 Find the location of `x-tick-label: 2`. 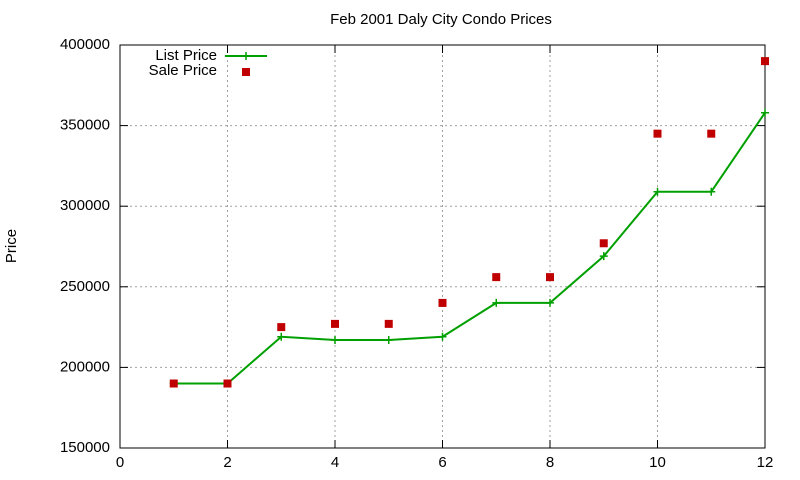

x-tick-label: 2 is located at coordinates (227, 462).